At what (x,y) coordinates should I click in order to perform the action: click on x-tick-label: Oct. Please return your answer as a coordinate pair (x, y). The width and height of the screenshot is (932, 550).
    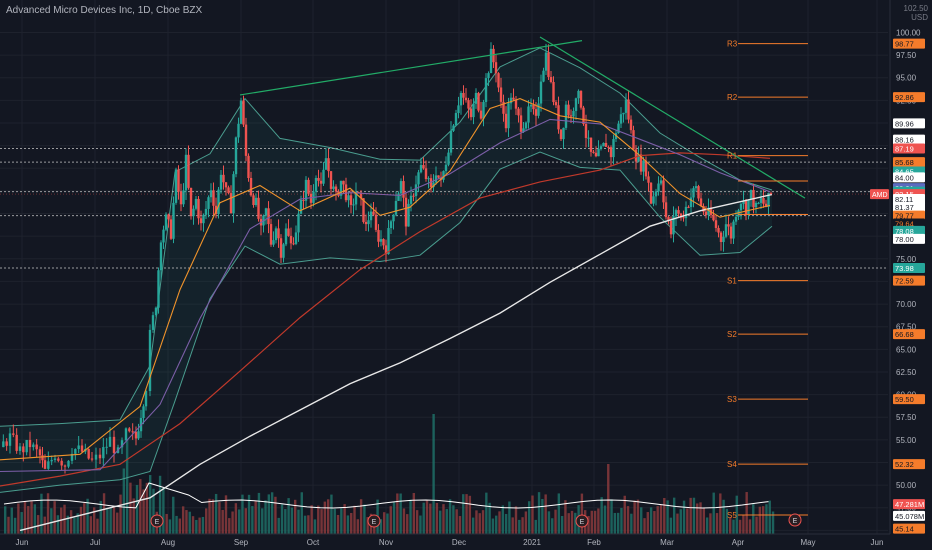
    Looking at the image, I should click on (313, 542).